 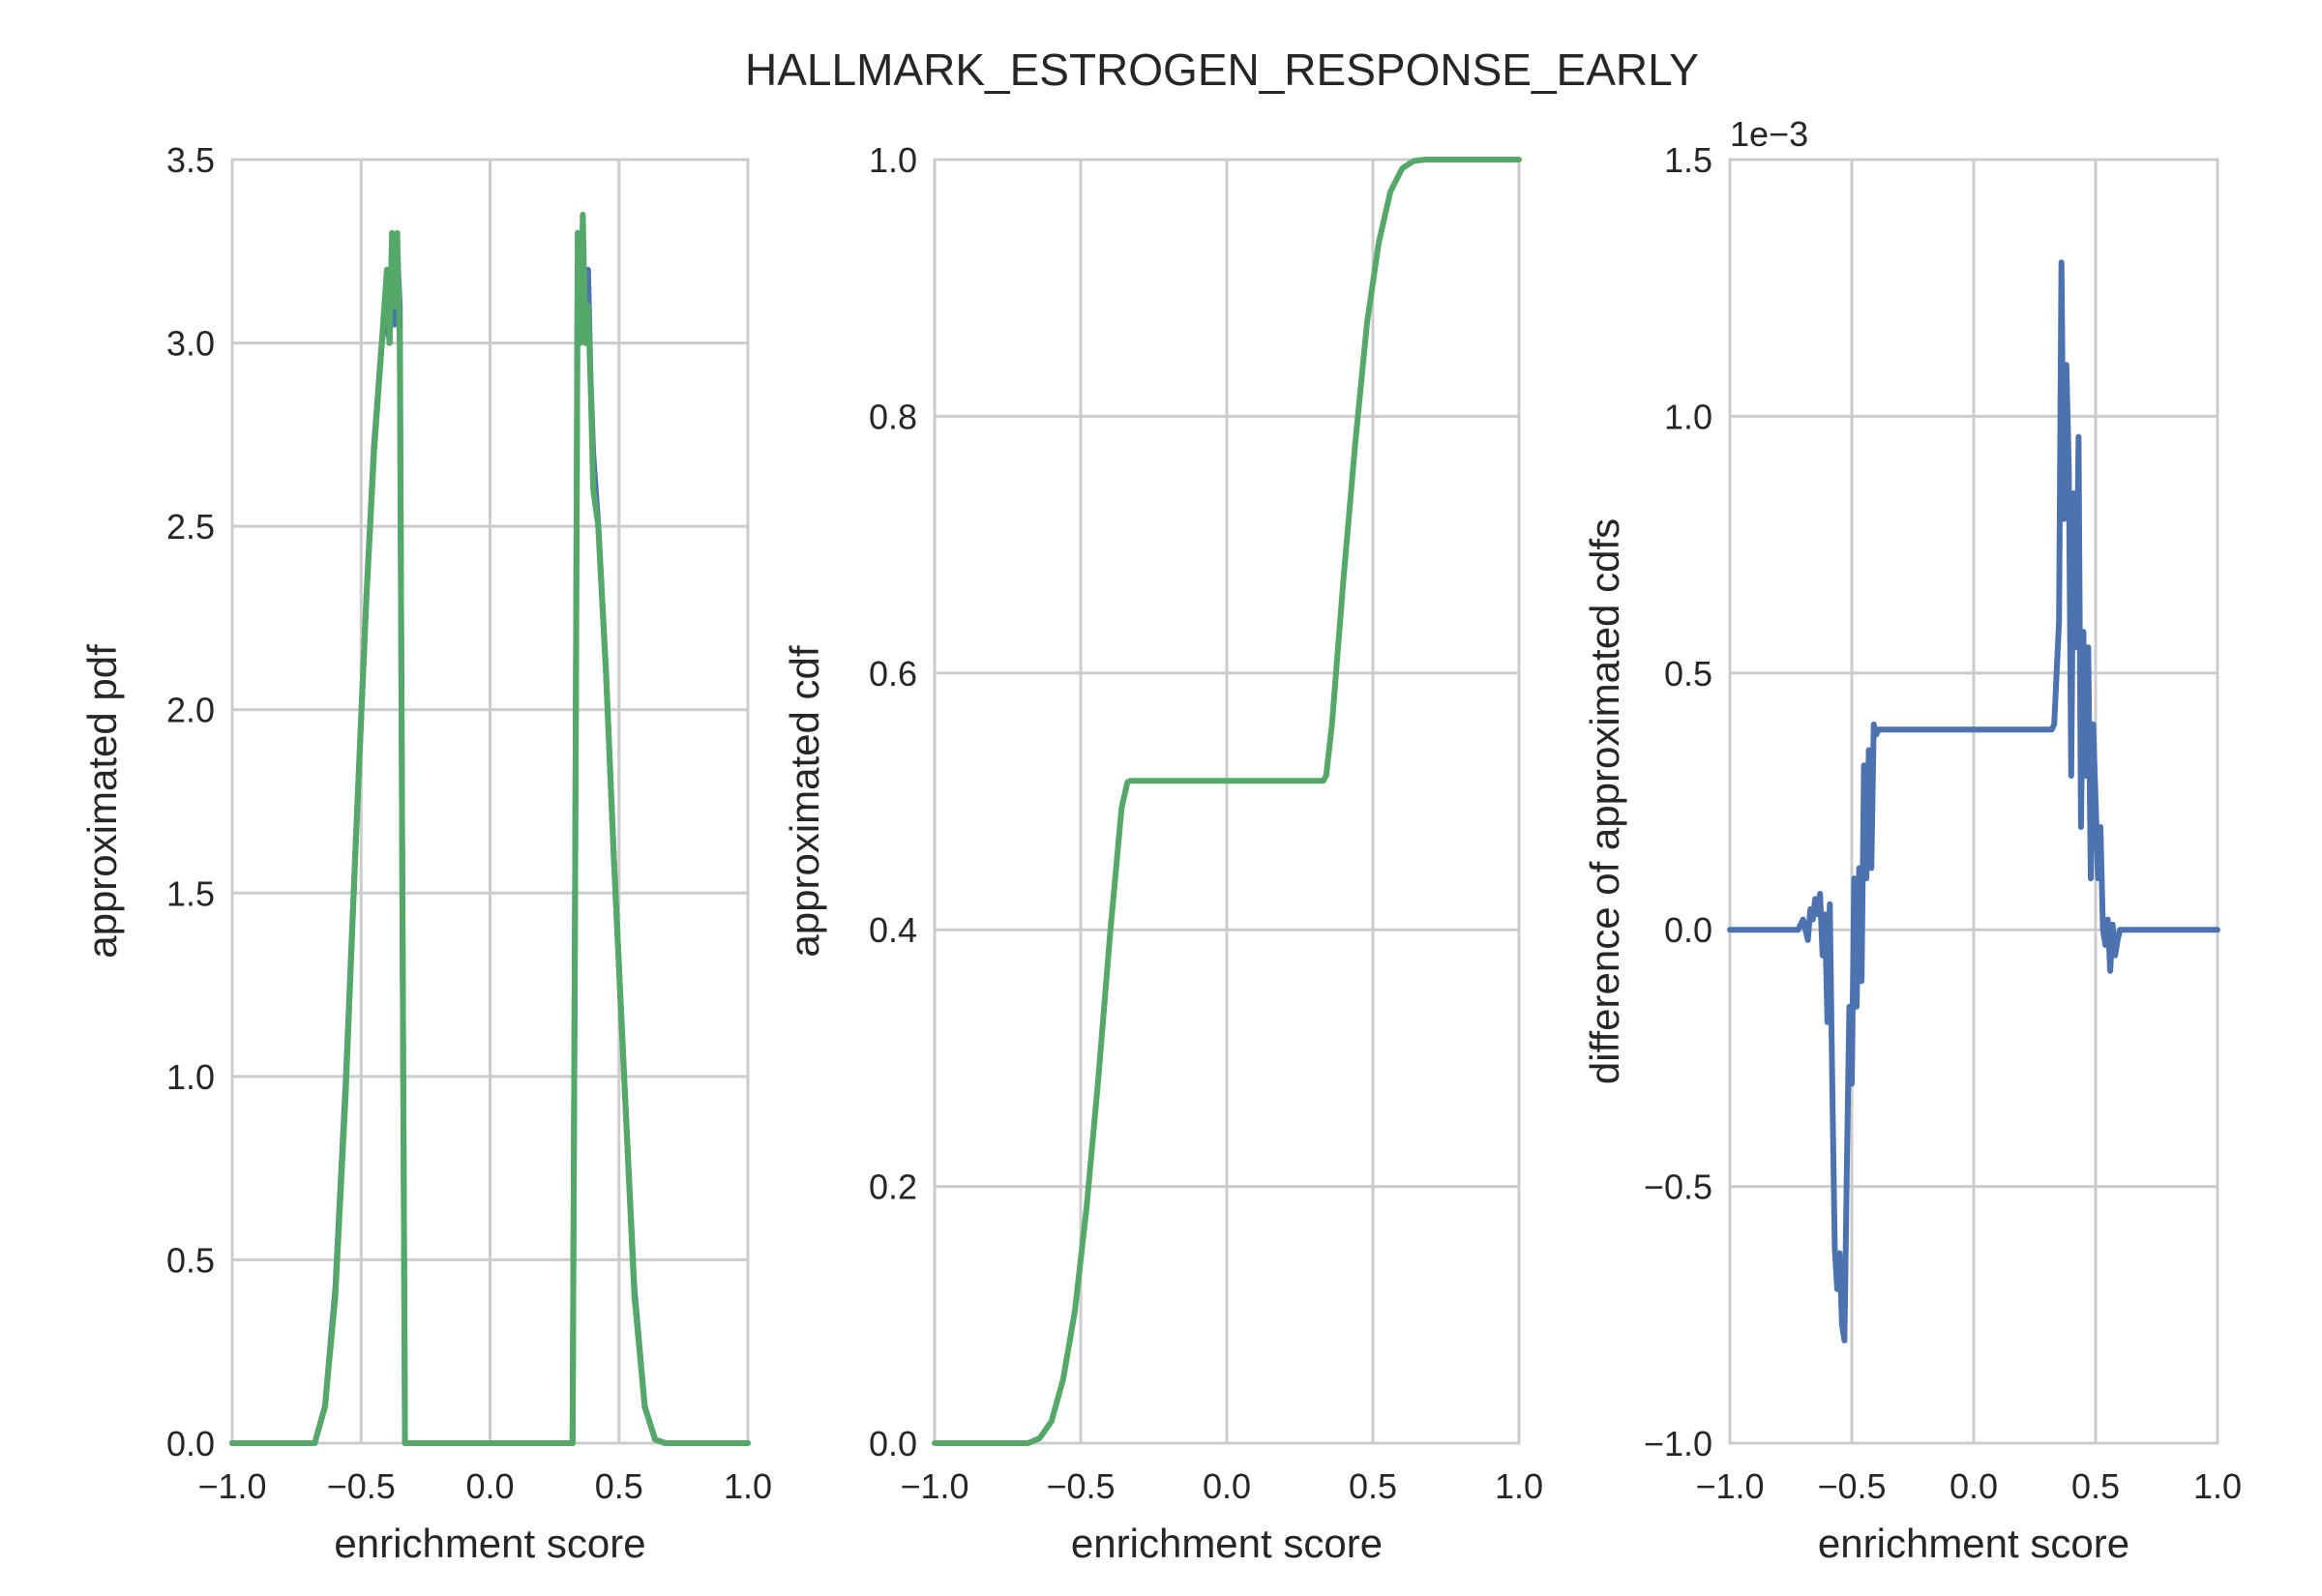 I want to click on y-axis-label: approximated pdf, so click(x=102, y=801).